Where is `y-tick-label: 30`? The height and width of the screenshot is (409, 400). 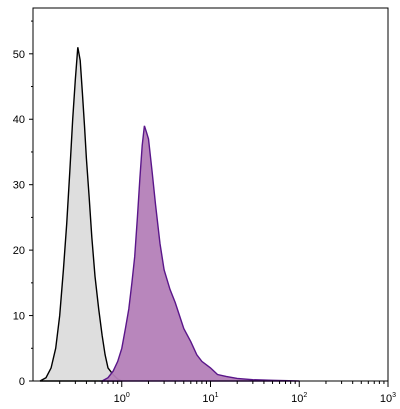 y-tick-label: 30 is located at coordinates (19, 186).